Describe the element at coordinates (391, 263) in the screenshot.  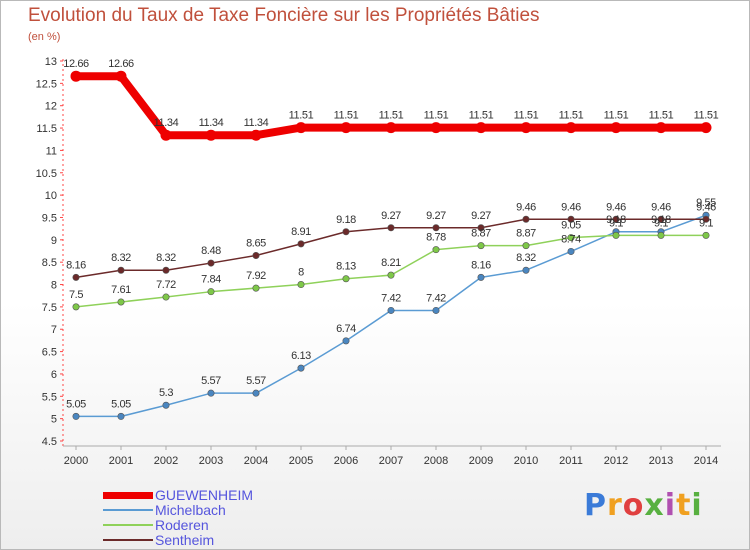
I see `data-label-roderen: 8.21` at that location.